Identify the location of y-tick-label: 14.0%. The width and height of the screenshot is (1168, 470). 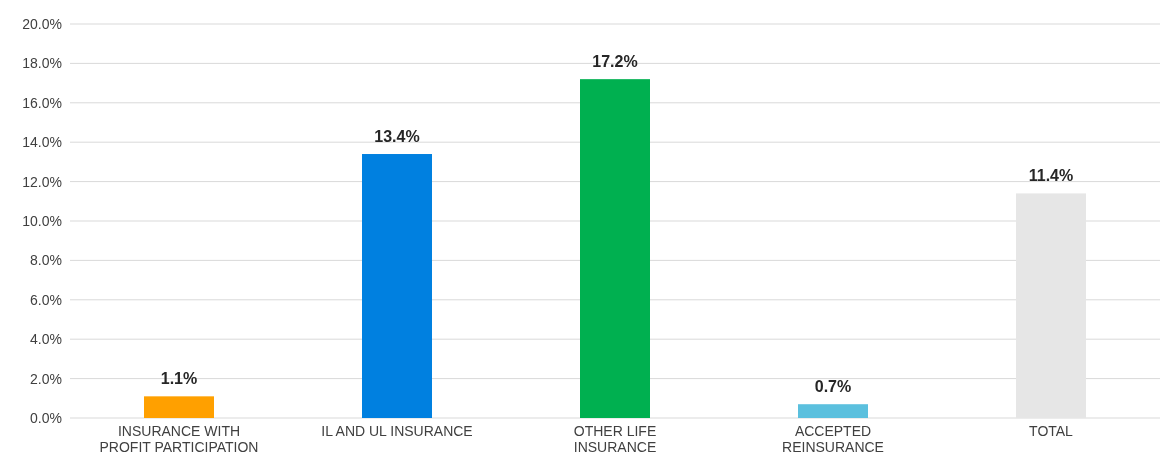
(42, 142).